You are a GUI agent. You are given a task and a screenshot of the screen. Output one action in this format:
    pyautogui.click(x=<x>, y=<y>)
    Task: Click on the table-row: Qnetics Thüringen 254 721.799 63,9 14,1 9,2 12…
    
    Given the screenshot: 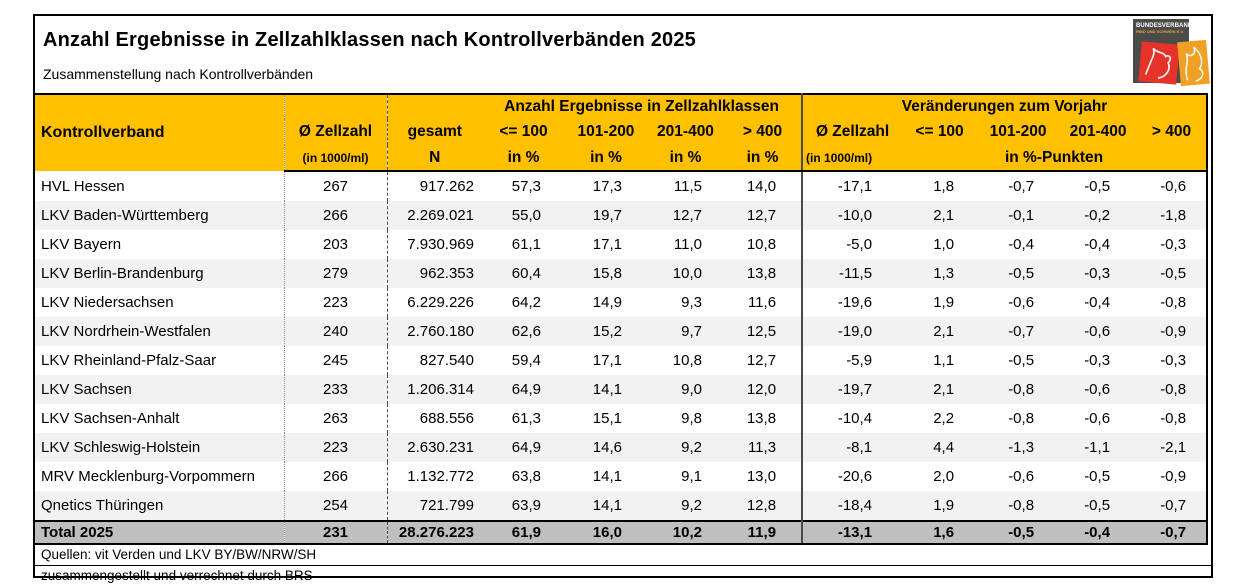 What is the action you would take?
    pyautogui.click(x=621, y=506)
    